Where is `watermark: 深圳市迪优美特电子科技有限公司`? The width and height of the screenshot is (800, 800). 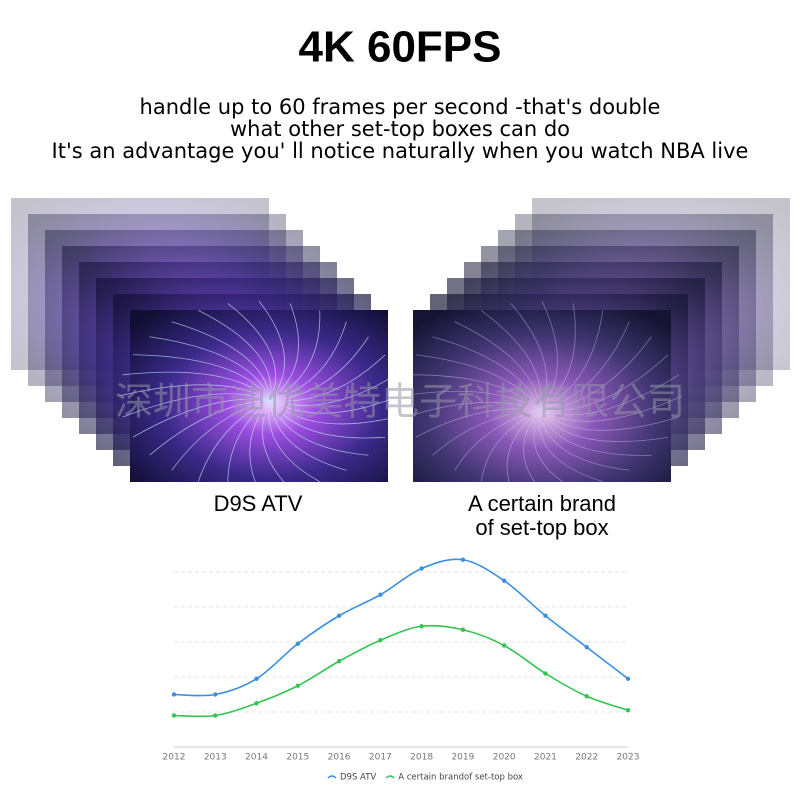 watermark: 深圳市迪优美特电子科技有限公司 is located at coordinates (400, 402).